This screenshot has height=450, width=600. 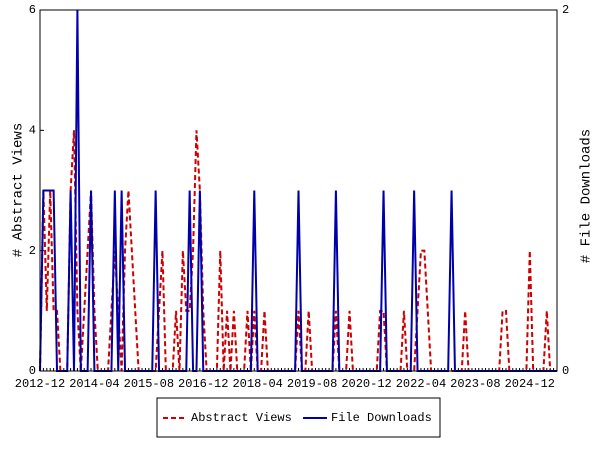 What do you see at coordinates (565, 371) in the screenshot?
I see `y2-tick-label: 0` at bounding box center [565, 371].